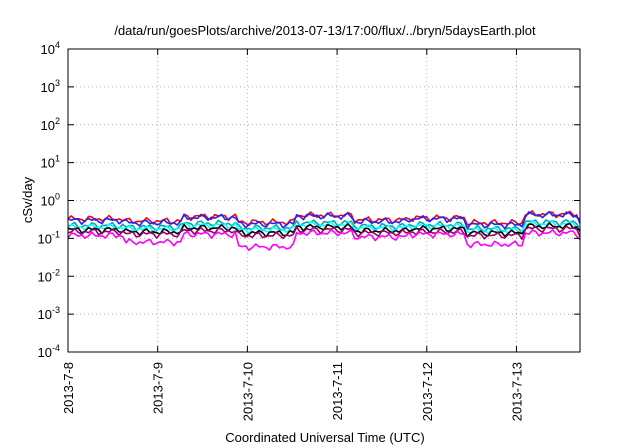  What do you see at coordinates (49, 275) in the screenshot?
I see `y-tick-label: 10⁻²` at bounding box center [49, 275].